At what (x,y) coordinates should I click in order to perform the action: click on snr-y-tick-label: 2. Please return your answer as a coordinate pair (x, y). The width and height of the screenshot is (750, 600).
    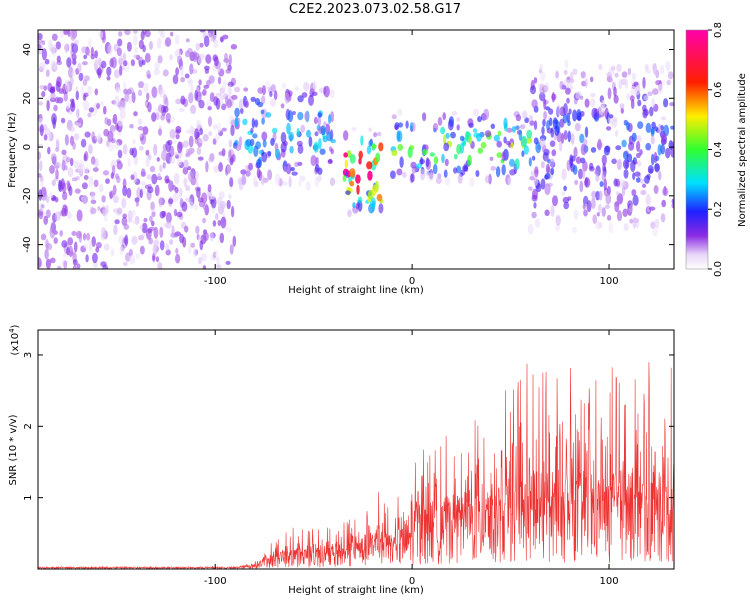
    Looking at the image, I should click on (28, 426).